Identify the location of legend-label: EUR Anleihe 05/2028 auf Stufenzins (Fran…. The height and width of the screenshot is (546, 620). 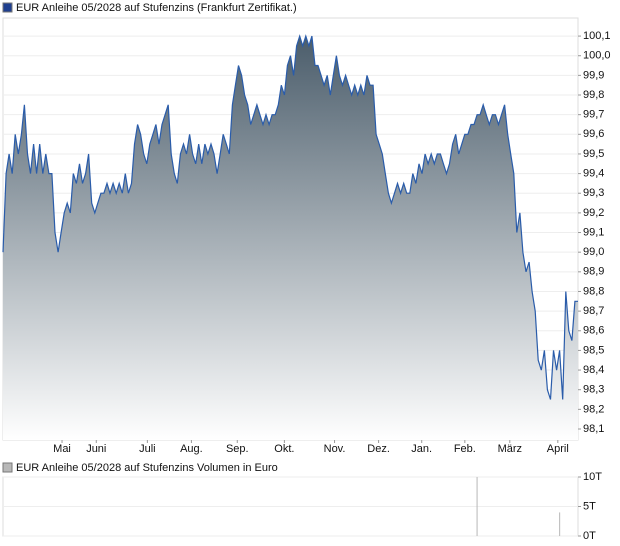
(156, 8).